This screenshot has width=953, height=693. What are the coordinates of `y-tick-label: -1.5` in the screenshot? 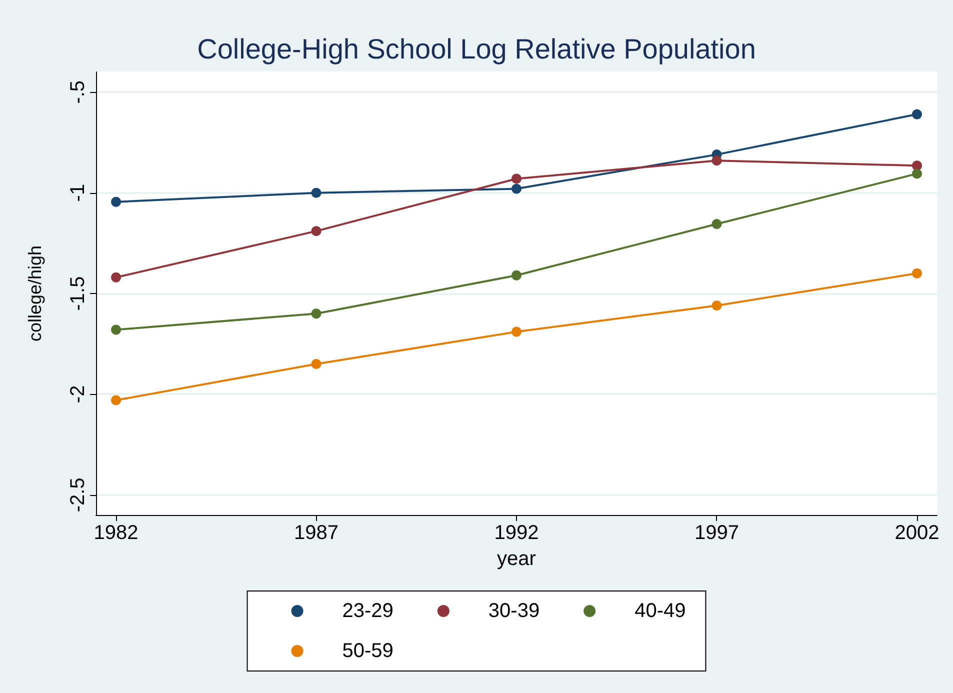 It's located at (78, 293).